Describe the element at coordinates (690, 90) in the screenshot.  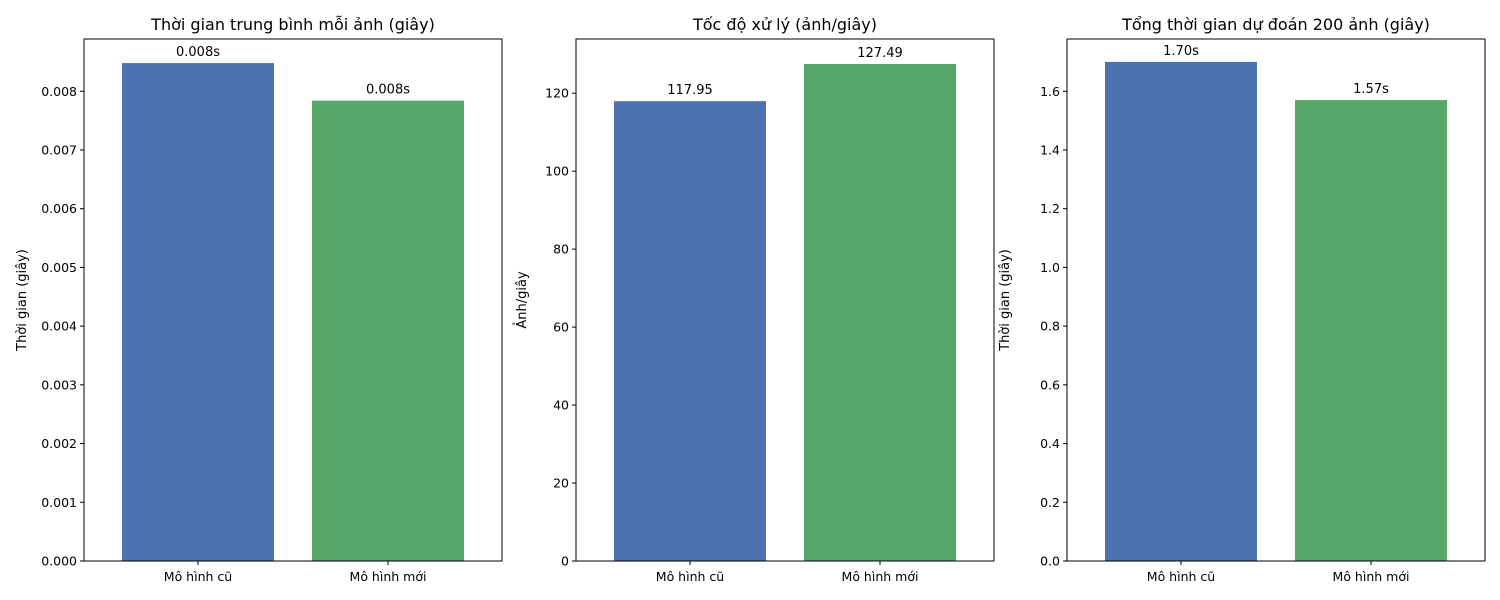
I see `data-label-1: 117.95` at that location.